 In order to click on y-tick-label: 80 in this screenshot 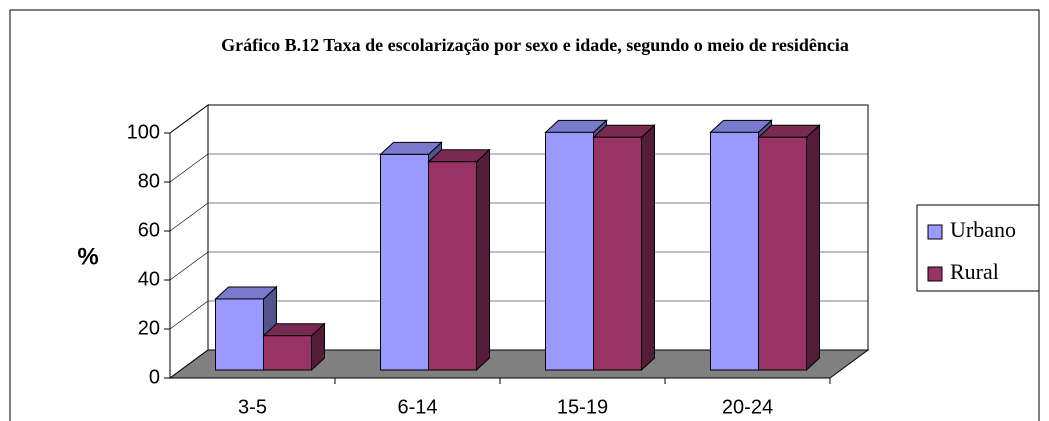, I will do `click(149, 181)`.